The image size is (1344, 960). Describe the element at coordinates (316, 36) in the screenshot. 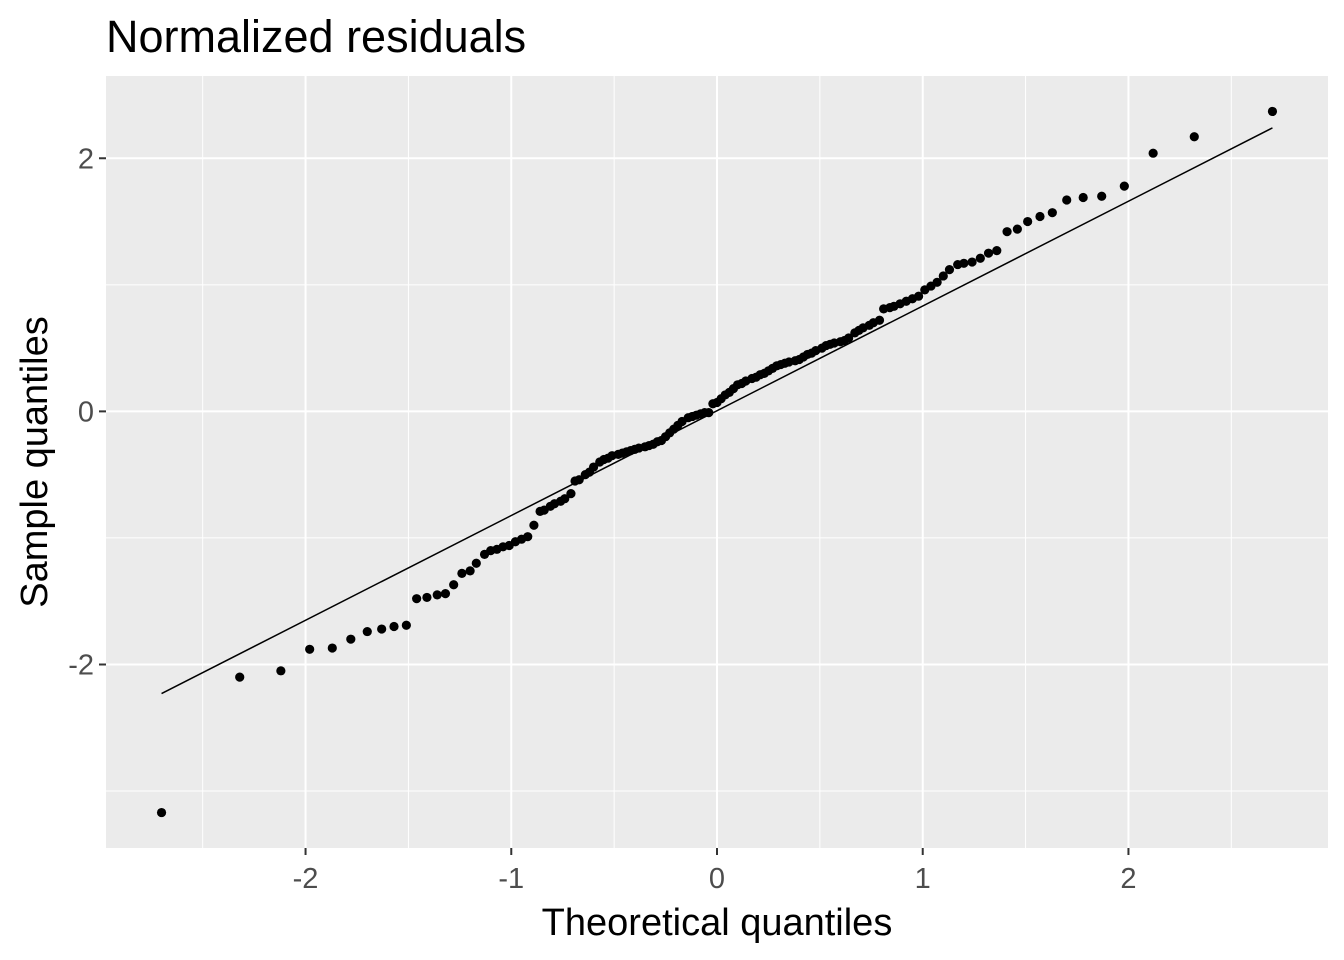

I see `plot-title: Normalized residuals` at that location.